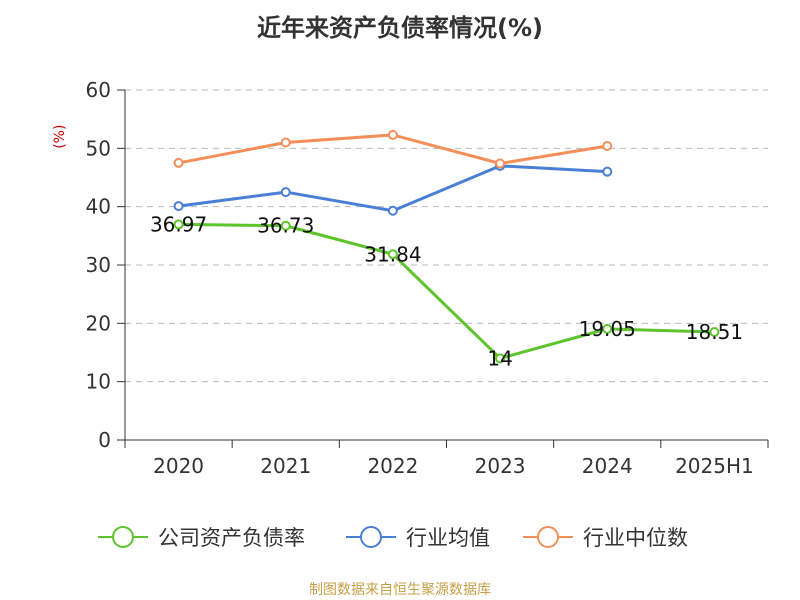  I want to click on legend: 公司资产负债率 行业均值 行业中位数, so click(393, 538).